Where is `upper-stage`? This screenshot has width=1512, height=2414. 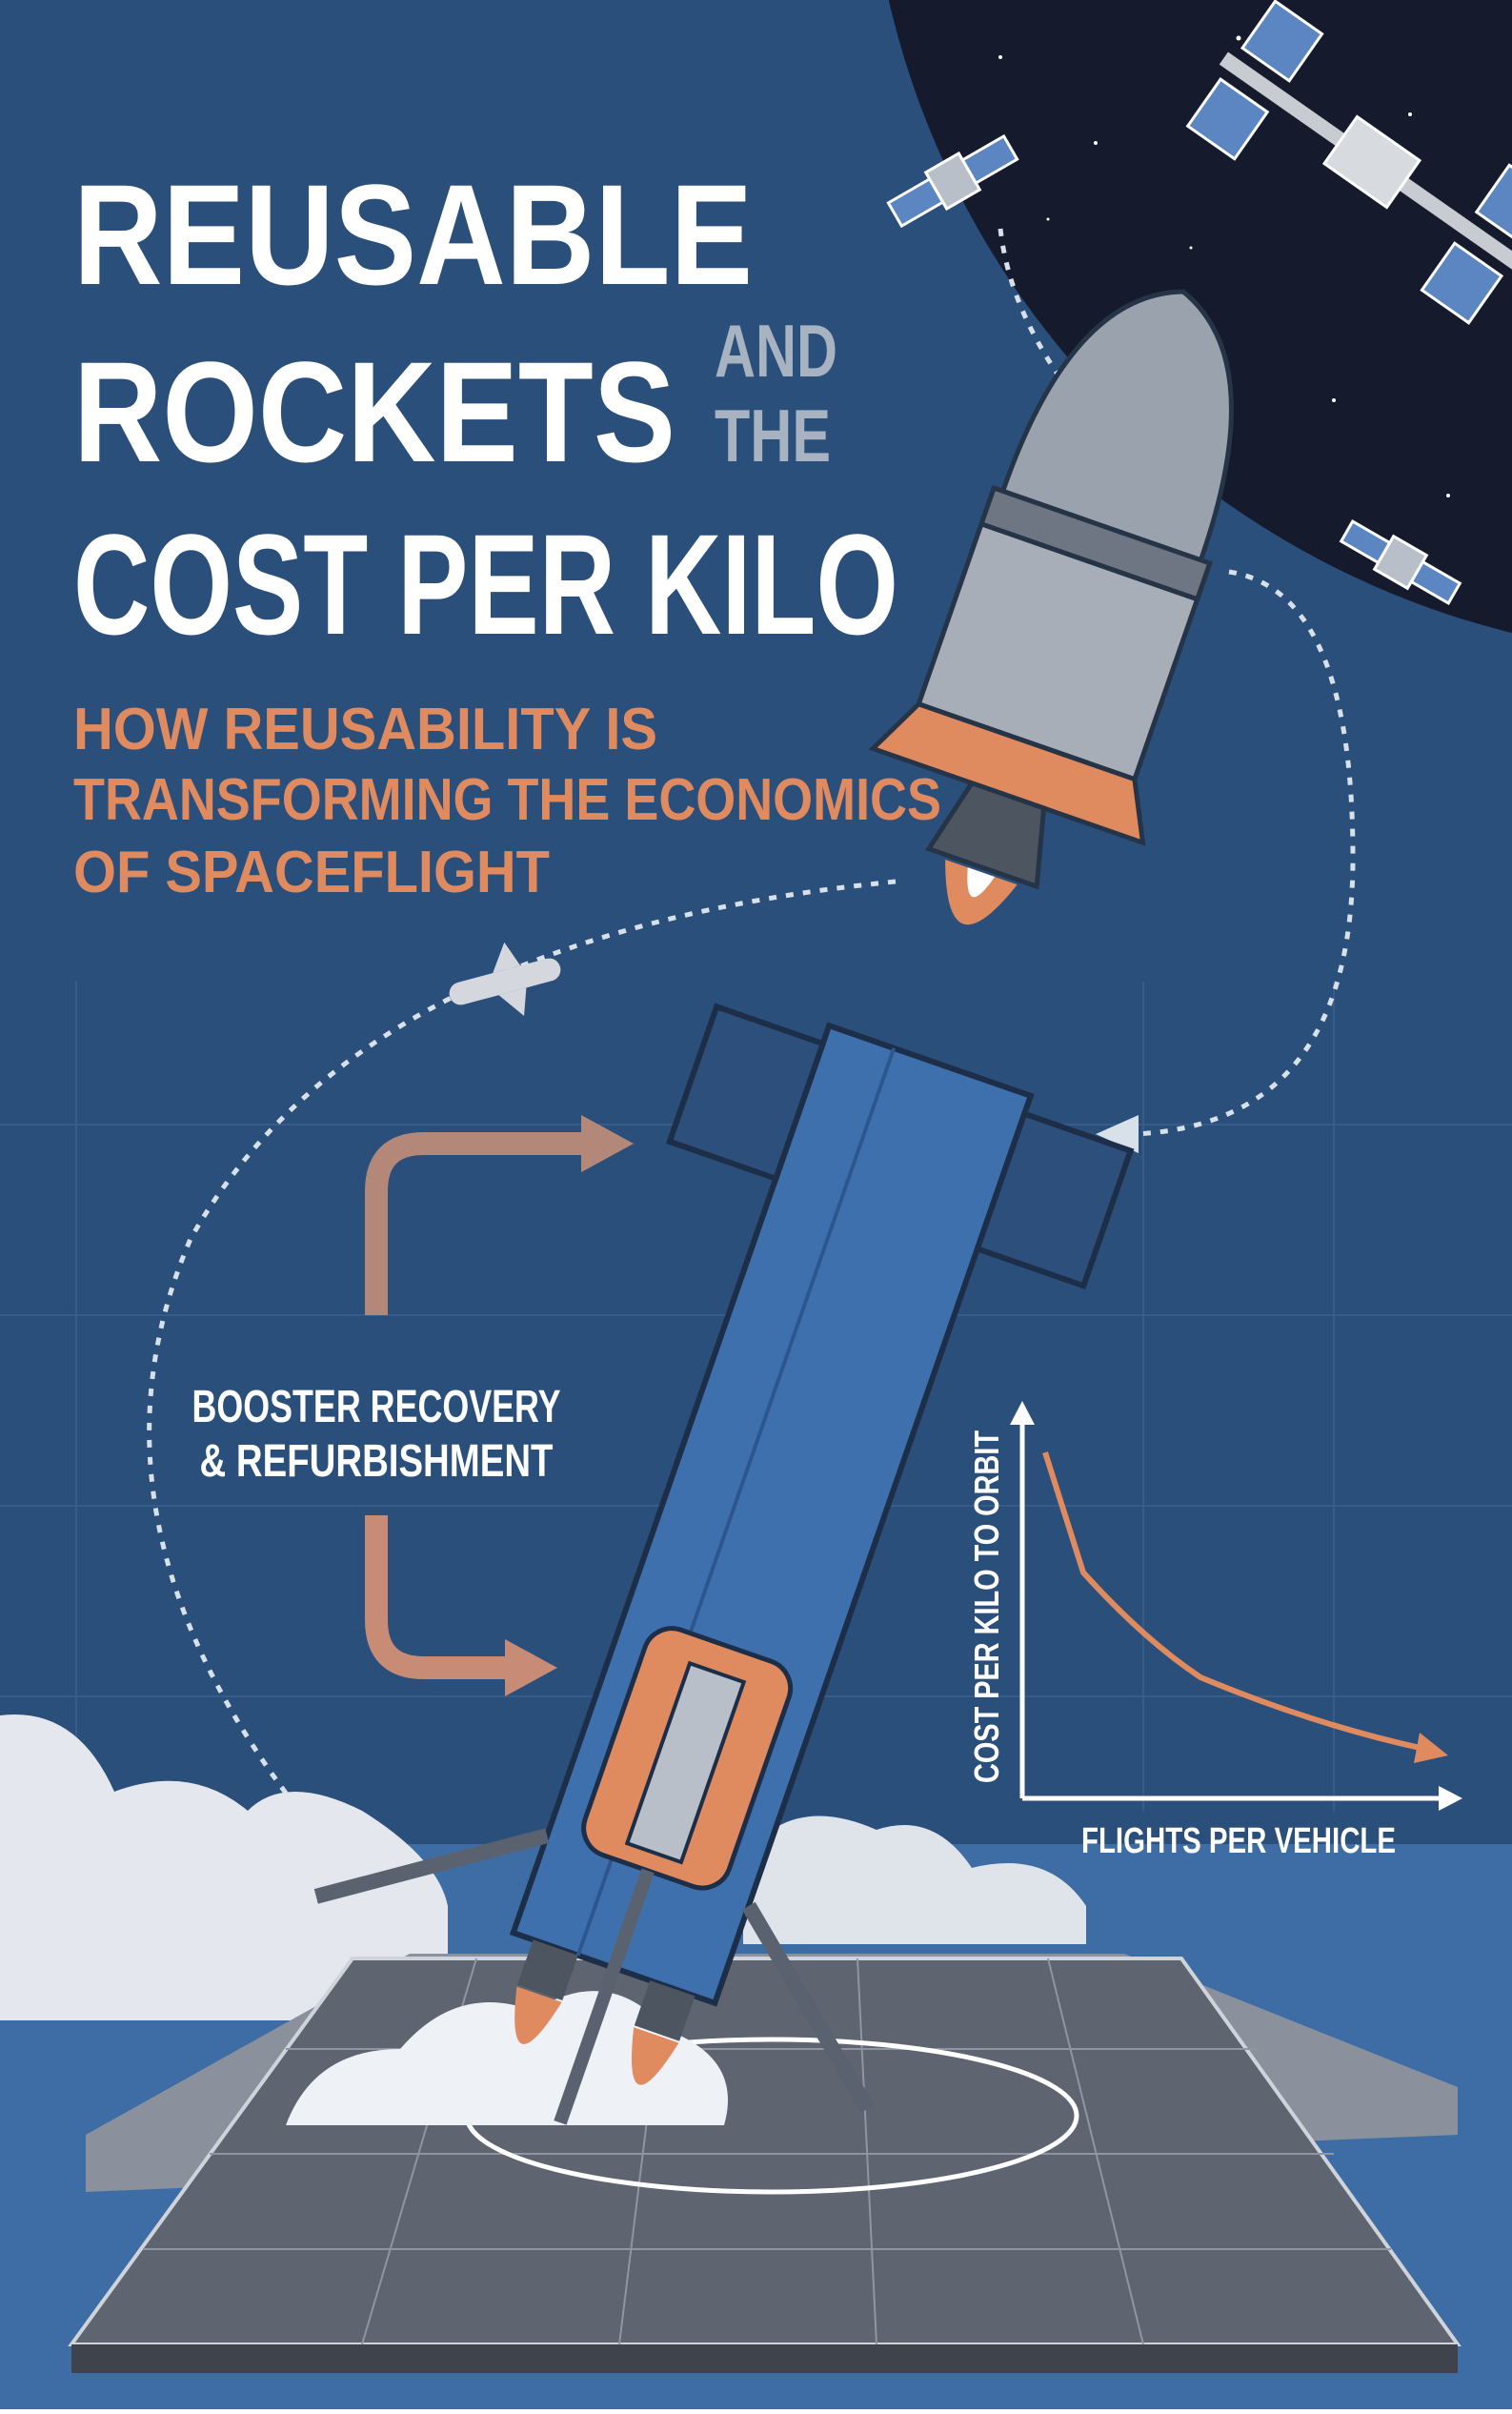
upper-stage is located at coordinates (1051, 607).